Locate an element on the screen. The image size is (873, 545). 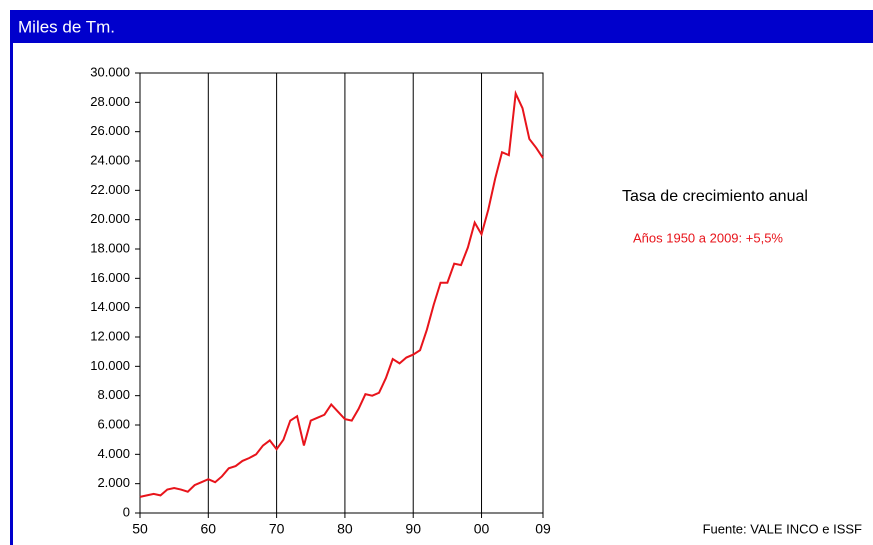
annotation: Tasa de crecimiento anual is located at coordinates (715, 196).